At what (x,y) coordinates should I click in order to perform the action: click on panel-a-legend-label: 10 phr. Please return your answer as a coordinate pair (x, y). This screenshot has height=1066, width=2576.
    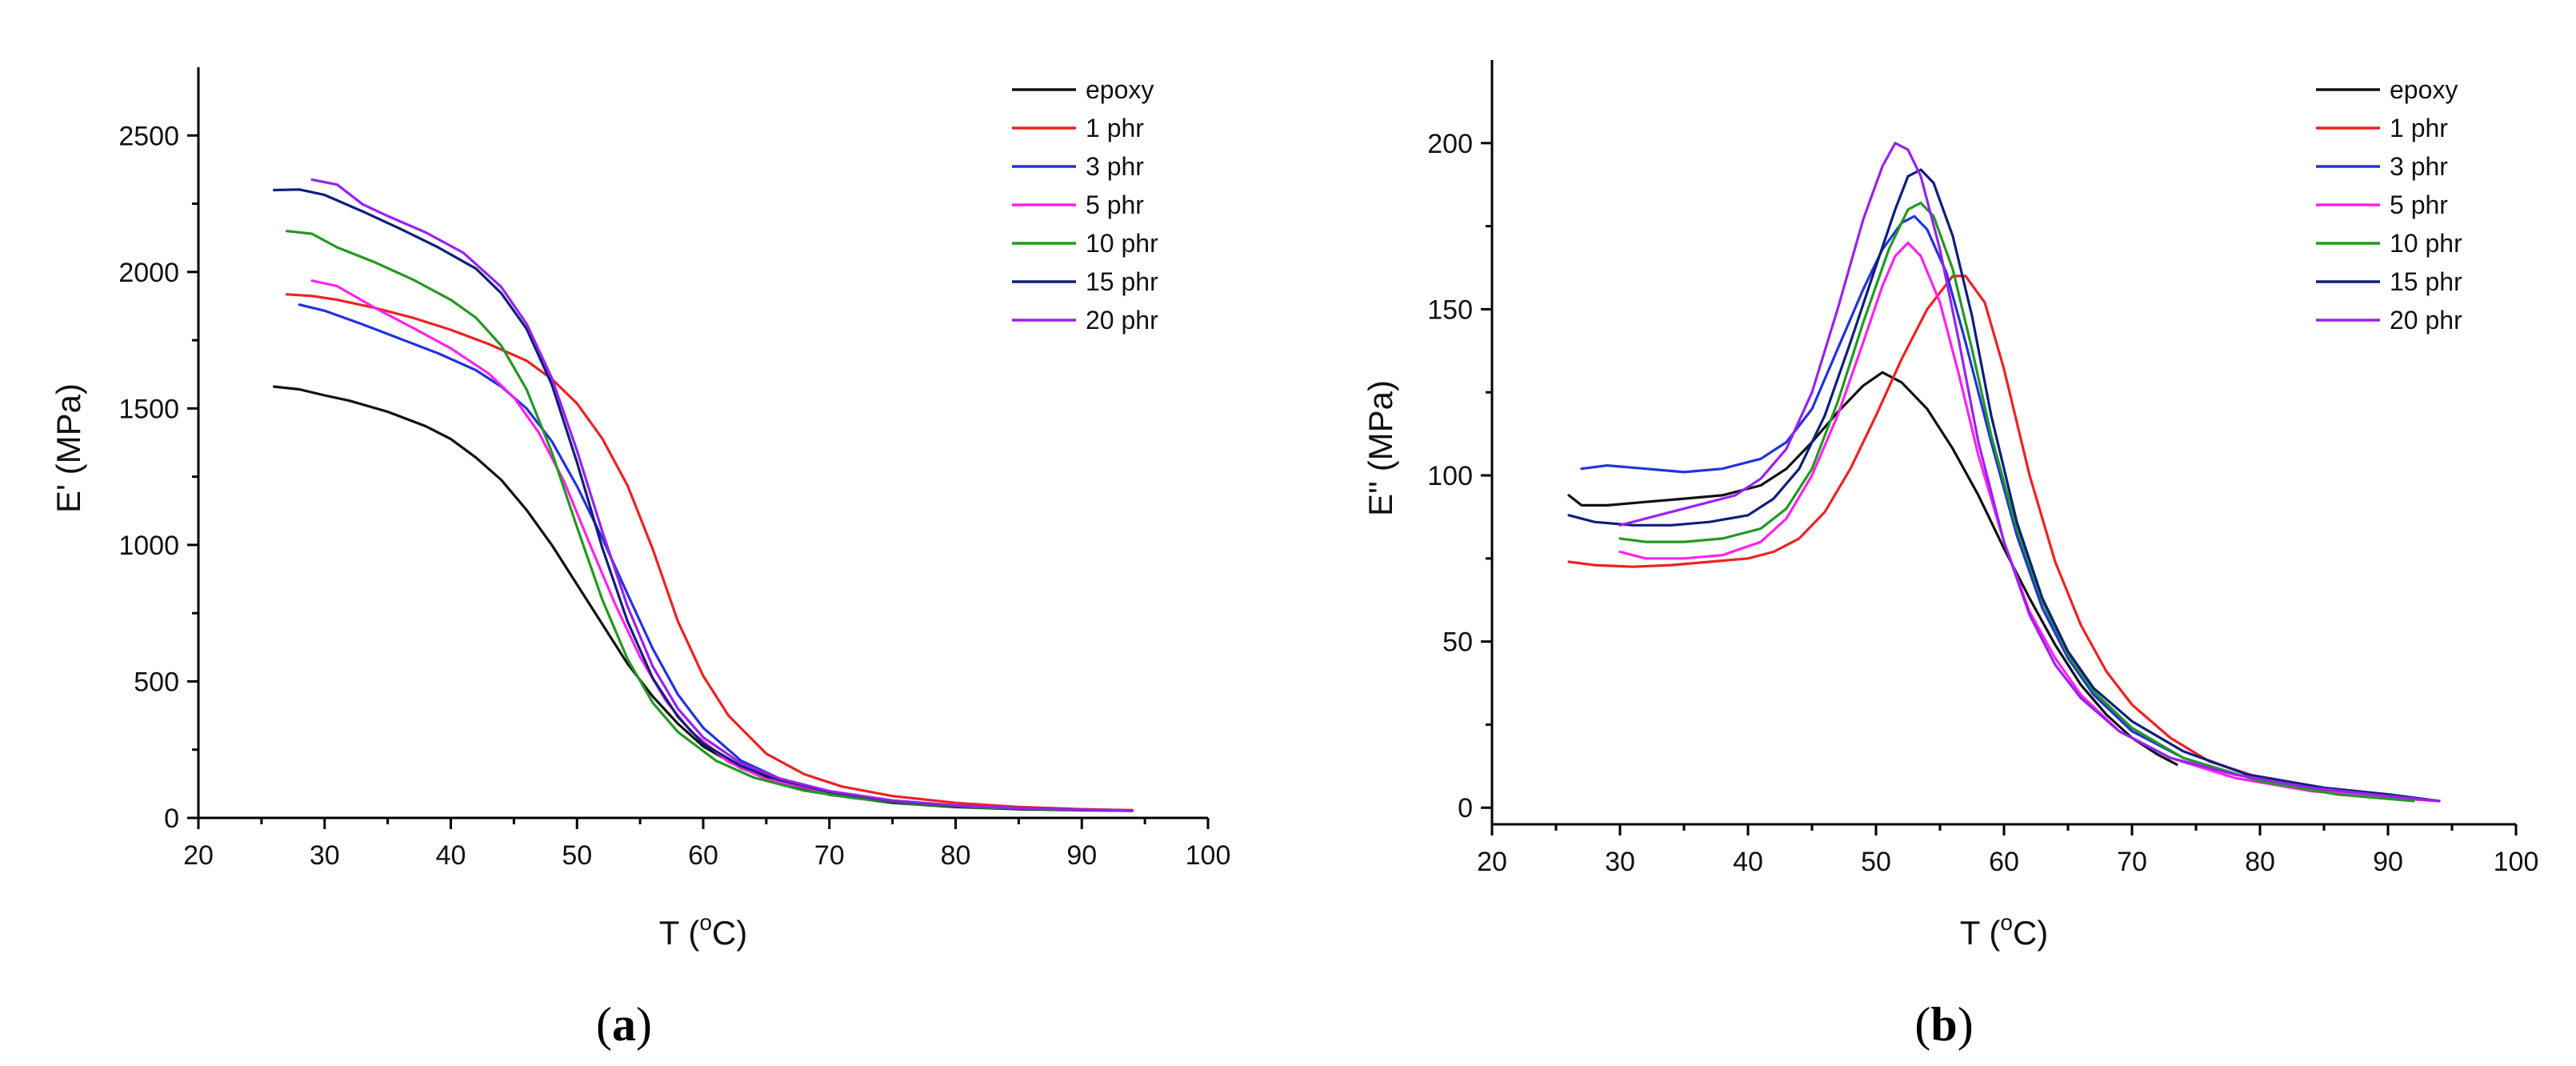
    Looking at the image, I should click on (1122, 243).